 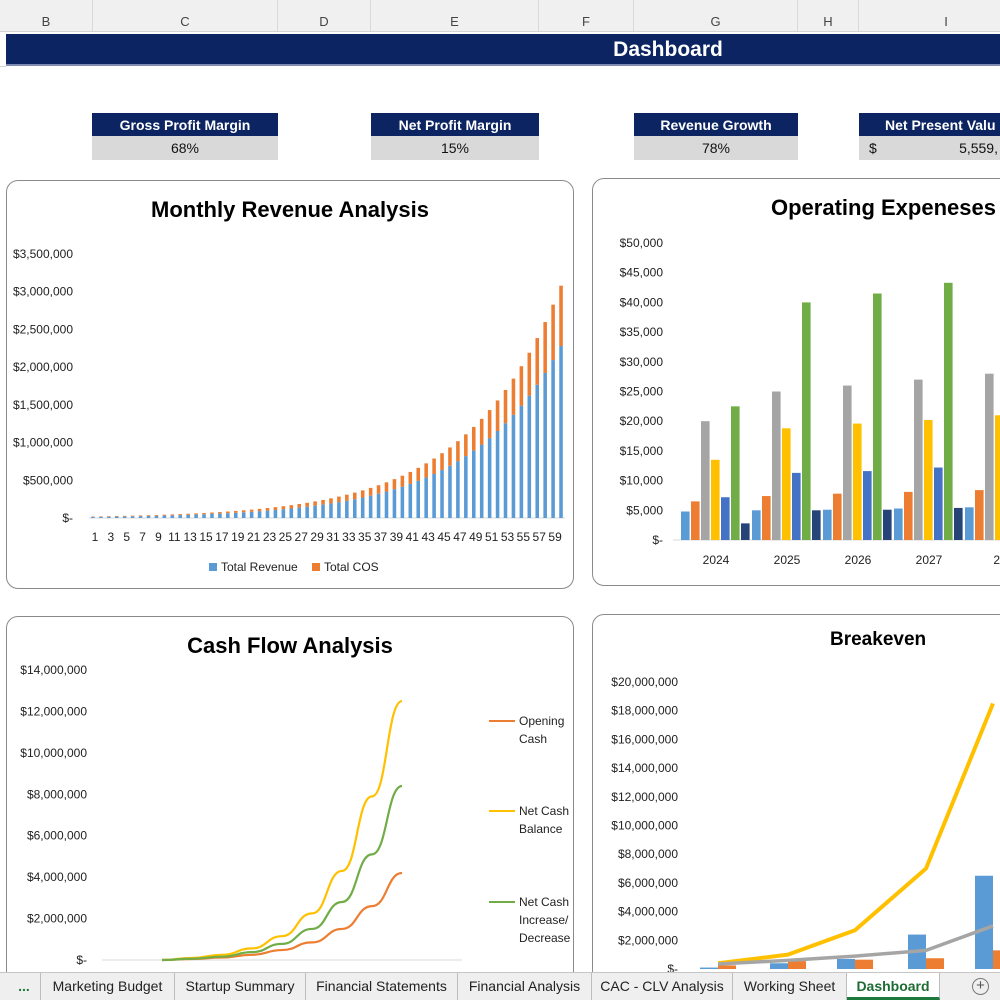 I want to click on tab-startup-summary: Startup Summary, so click(x=240, y=986).